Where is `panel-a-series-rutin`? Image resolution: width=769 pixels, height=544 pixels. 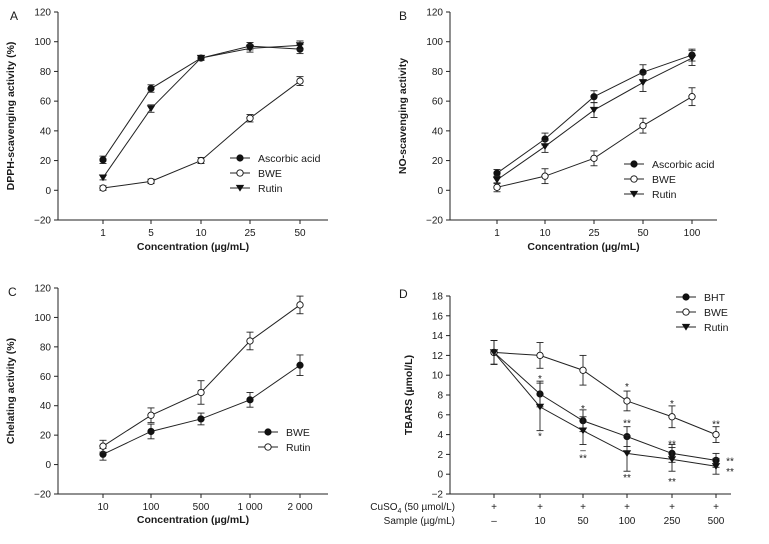 panel-a-series-rutin is located at coordinates (201, 111).